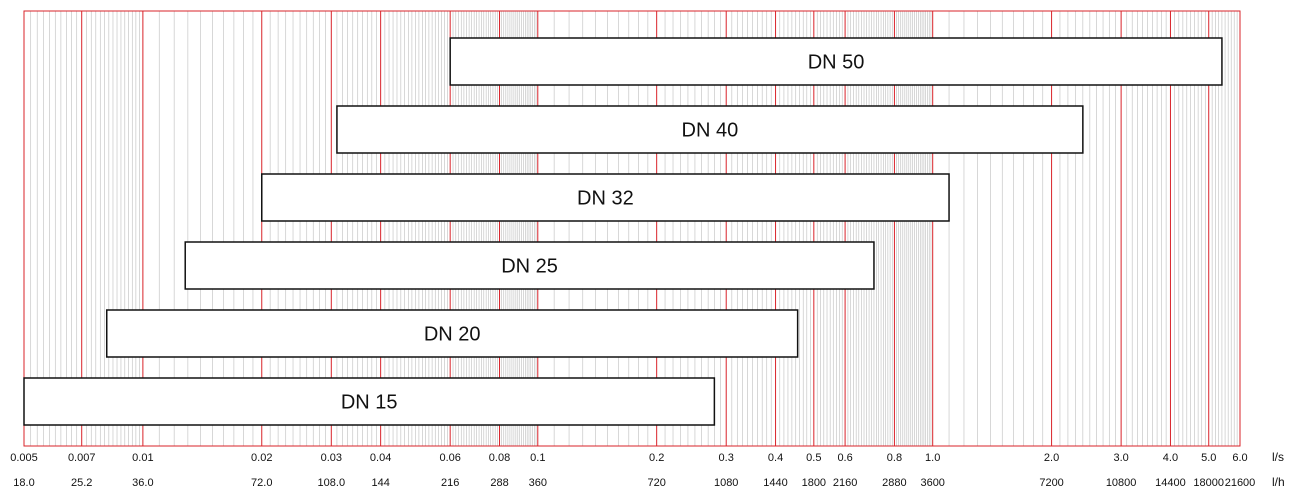 Image resolution: width=1289 pixels, height=491 pixels. I want to click on bar-label: DN 20, so click(452, 335).